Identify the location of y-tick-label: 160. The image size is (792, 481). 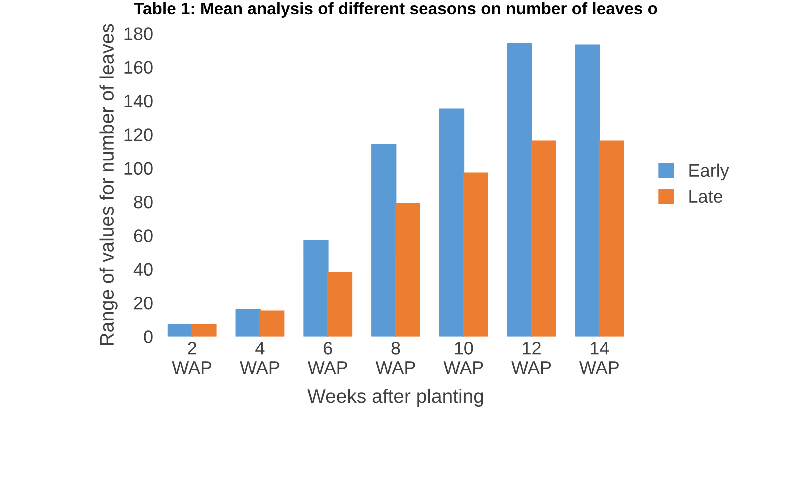
(138, 67).